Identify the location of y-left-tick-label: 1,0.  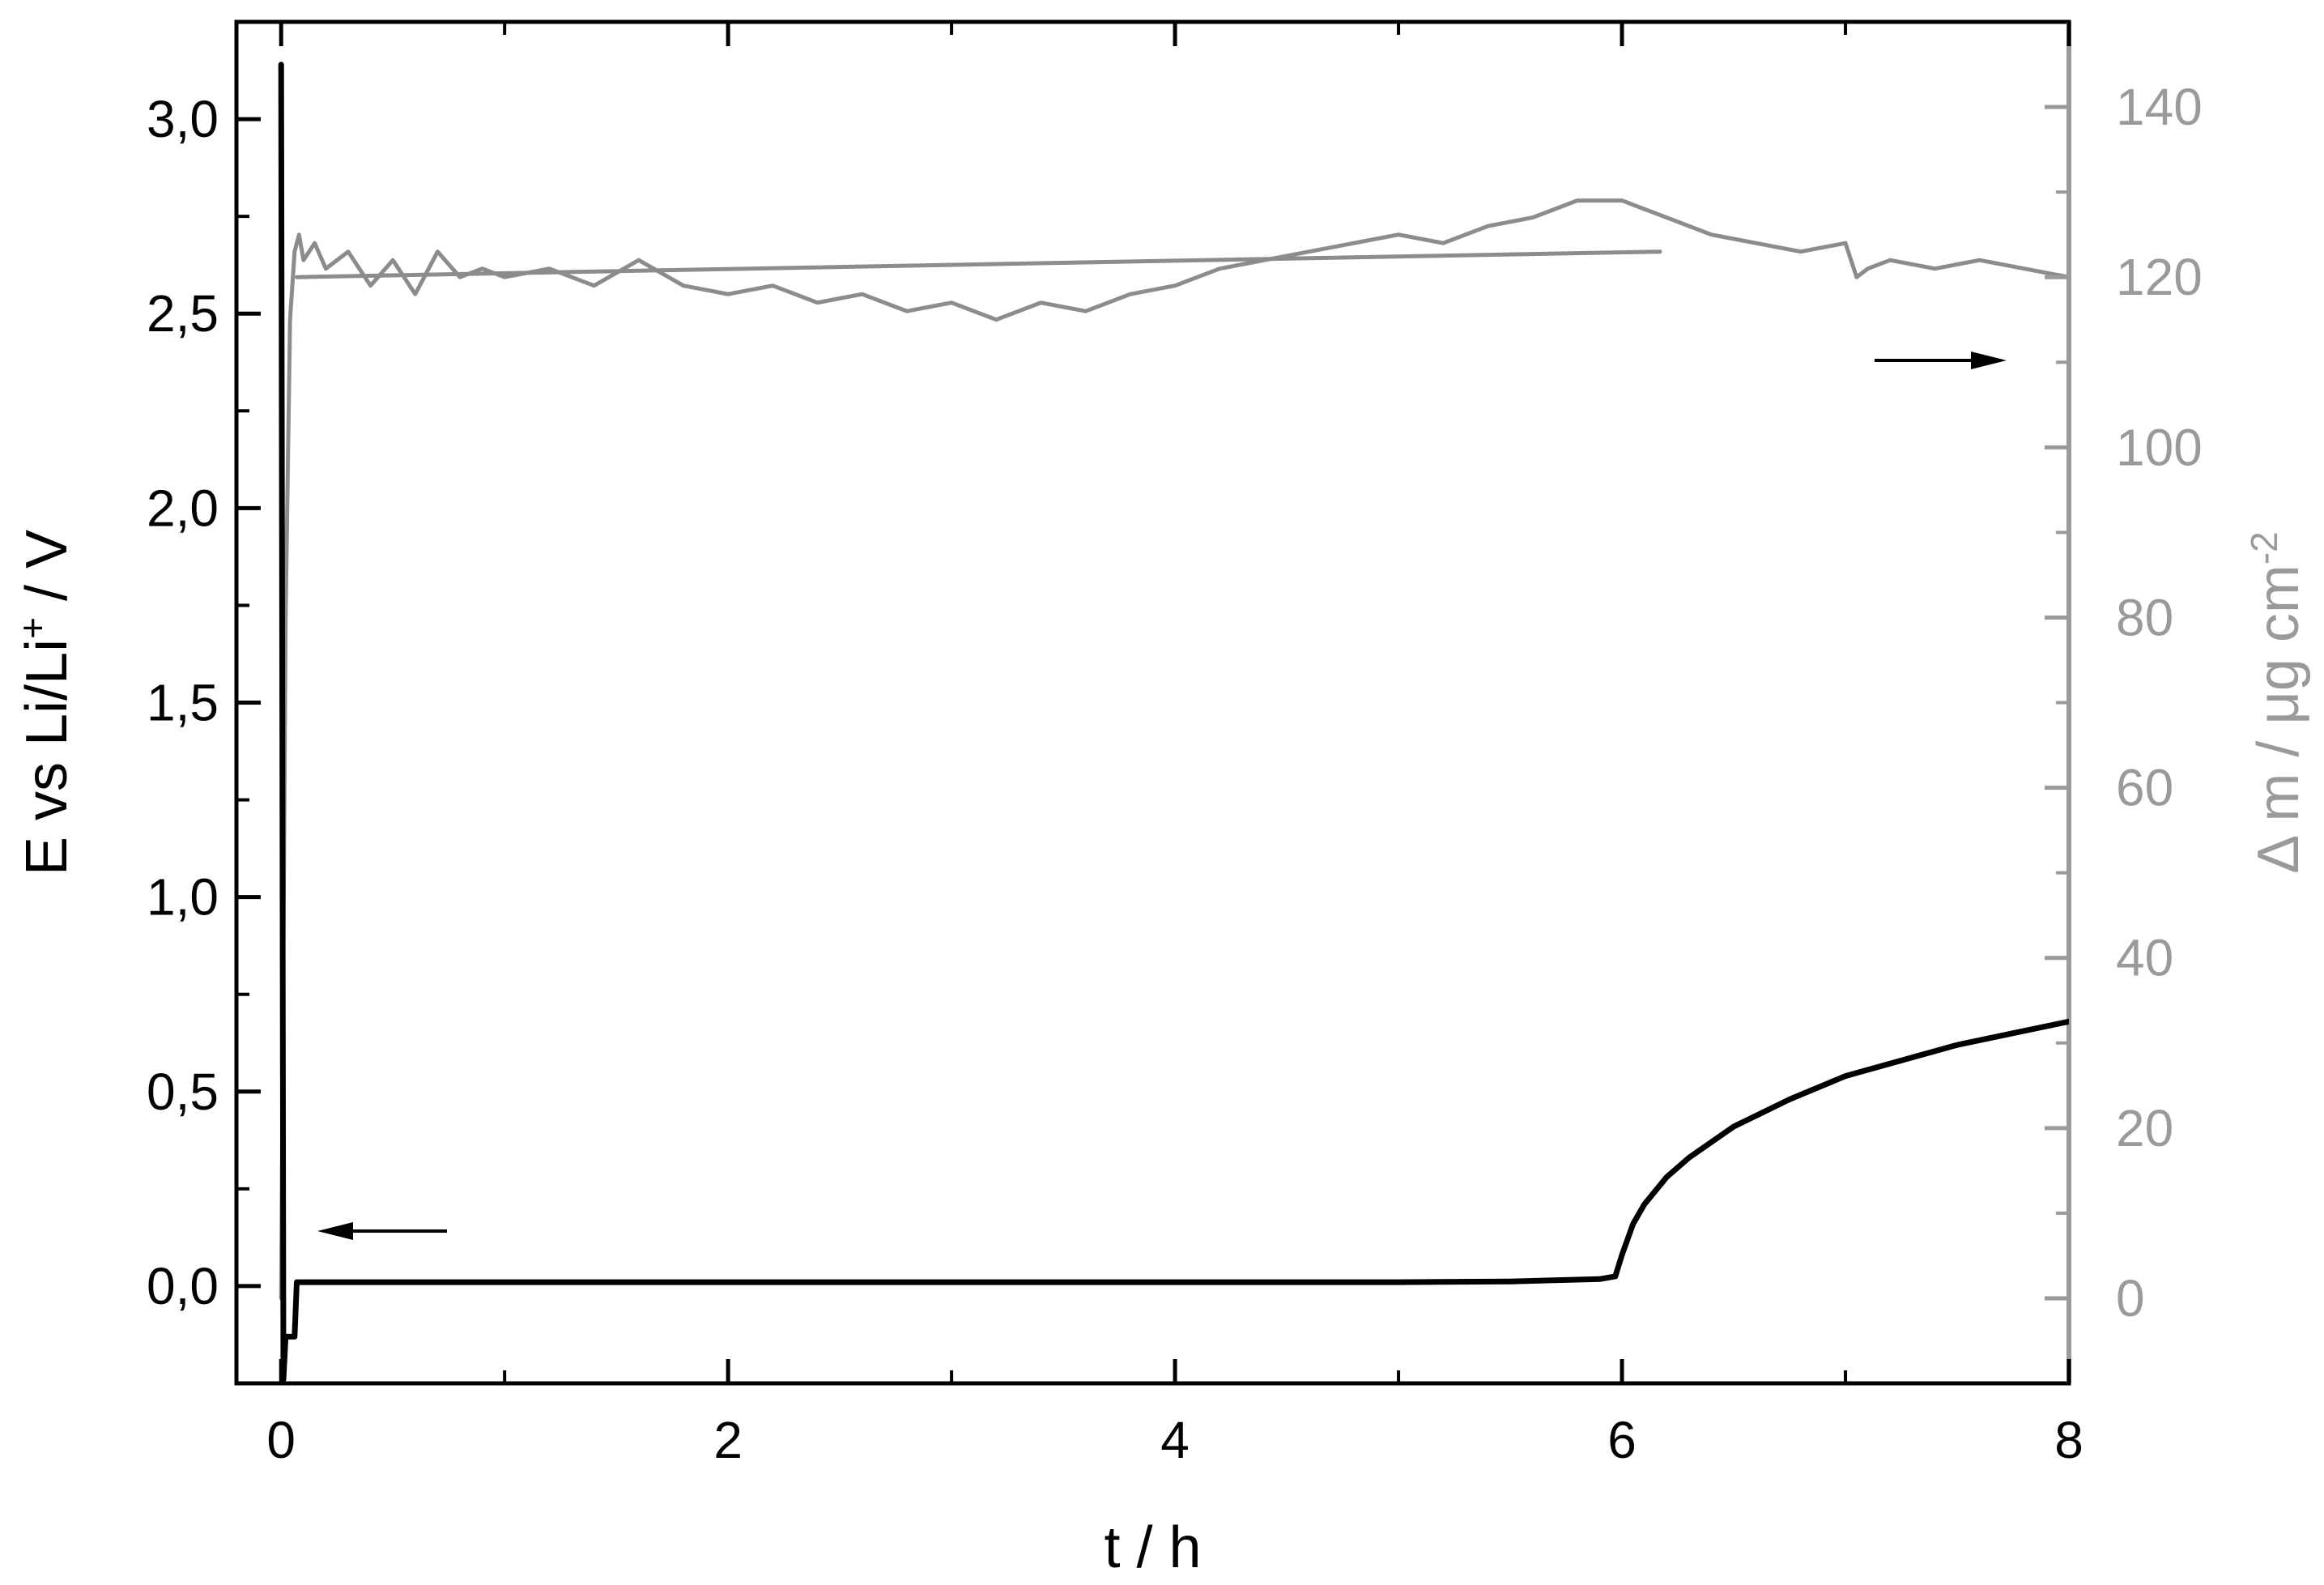
(183, 898).